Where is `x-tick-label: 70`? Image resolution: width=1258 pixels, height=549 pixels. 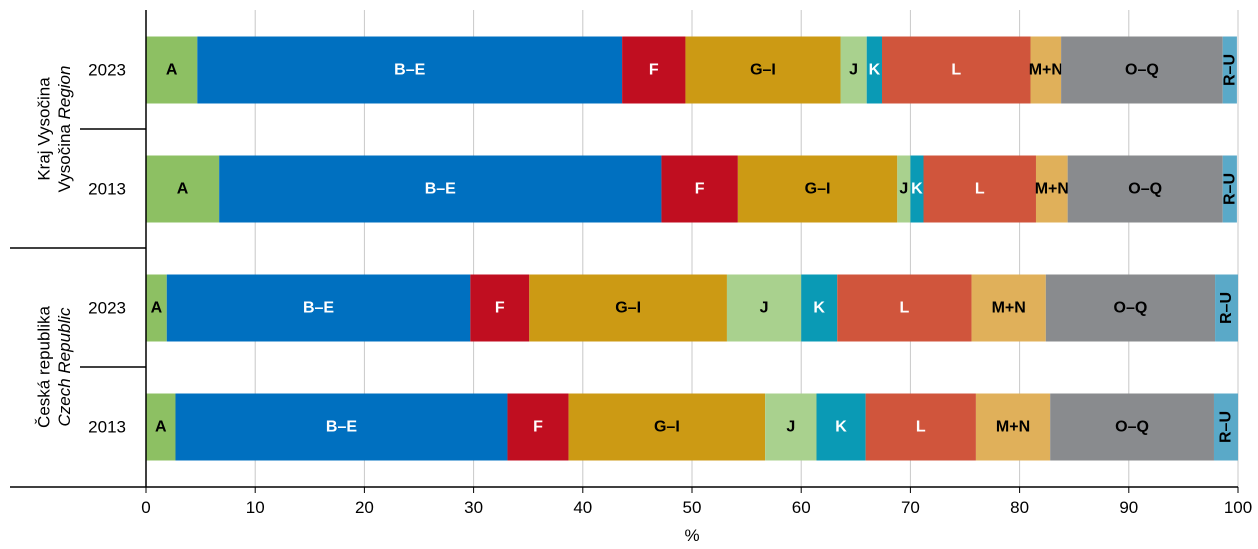 x-tick-label: 70 is located at coordinates (910, 507).